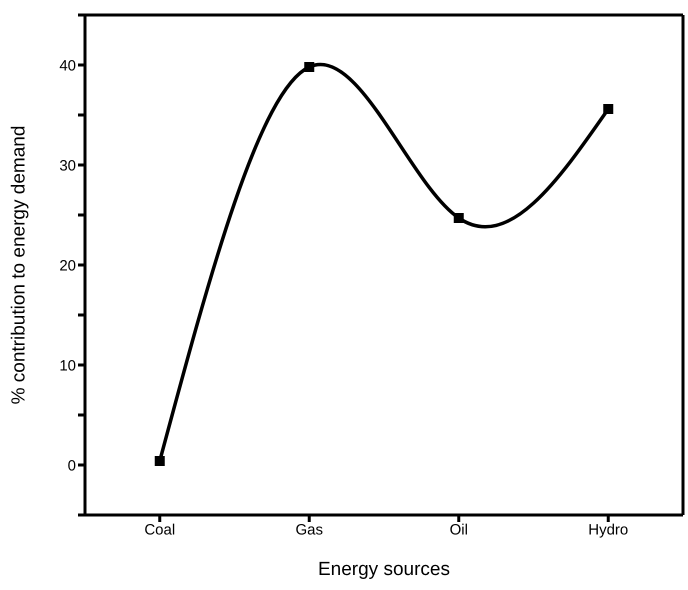  I want to click on x-tick-label: Coal, so click(160, 530).